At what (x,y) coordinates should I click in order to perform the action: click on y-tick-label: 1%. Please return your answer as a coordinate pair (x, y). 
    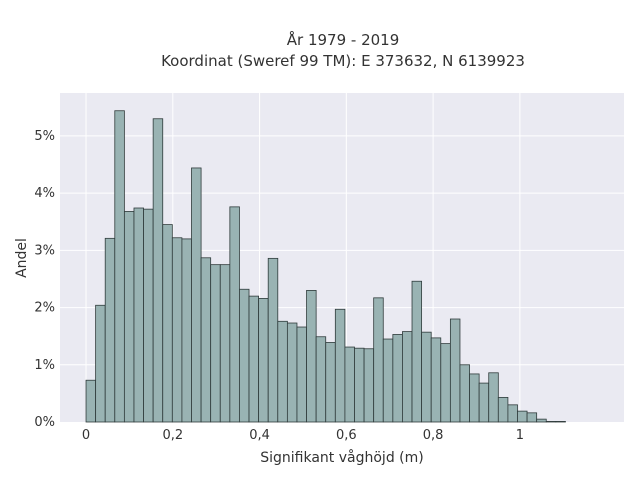
    Looking at the image, I should click on (44, 365).